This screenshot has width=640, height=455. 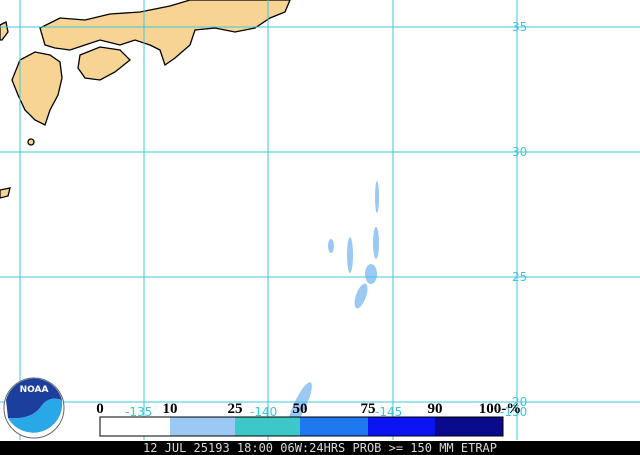 I want to click on lon-label: -145, so click(x=388, y=412).